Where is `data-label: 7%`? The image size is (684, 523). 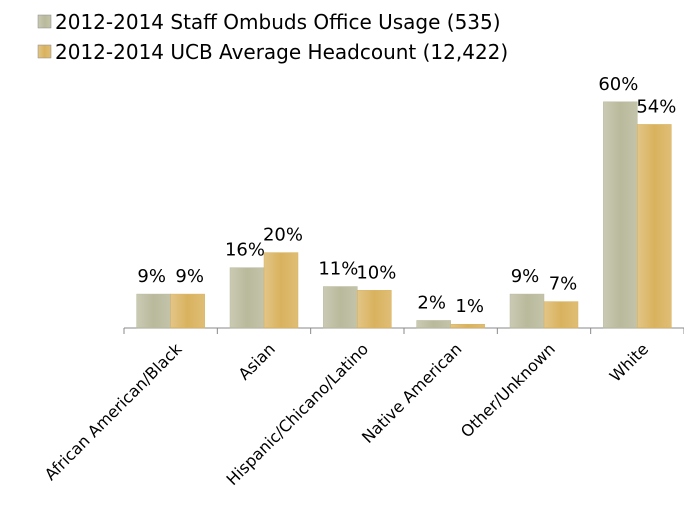 data-label: 7% is located at coordinates (563, 284).